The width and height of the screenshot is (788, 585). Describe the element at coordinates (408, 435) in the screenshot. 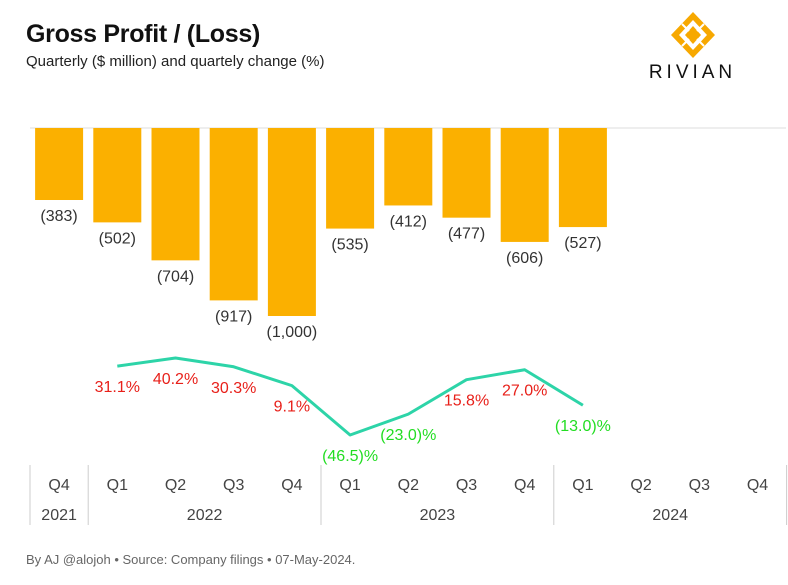

I see `change-data-label: (23.0)%` at that location.